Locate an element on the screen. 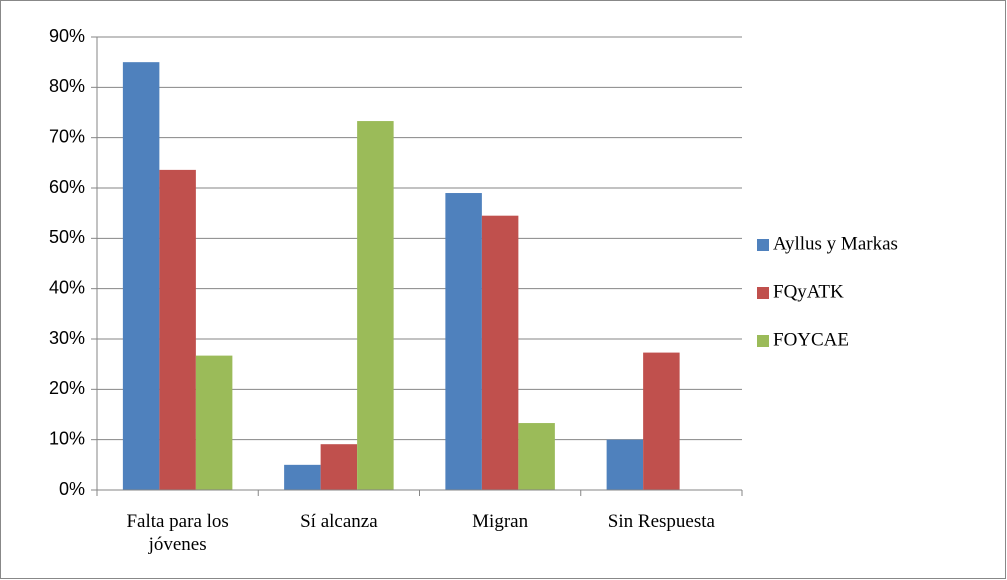 This screenshot has height=580, width=1007. y-tick-label: 20% is located at coordinates (67, 388).